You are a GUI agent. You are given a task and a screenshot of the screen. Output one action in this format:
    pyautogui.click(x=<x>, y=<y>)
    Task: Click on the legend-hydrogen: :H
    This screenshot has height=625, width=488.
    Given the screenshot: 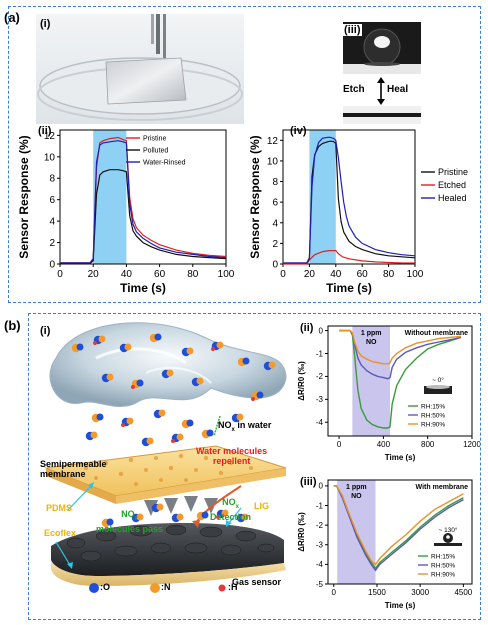 What is the action you would take?
    pyautogui.click(x=233, y=587)
    